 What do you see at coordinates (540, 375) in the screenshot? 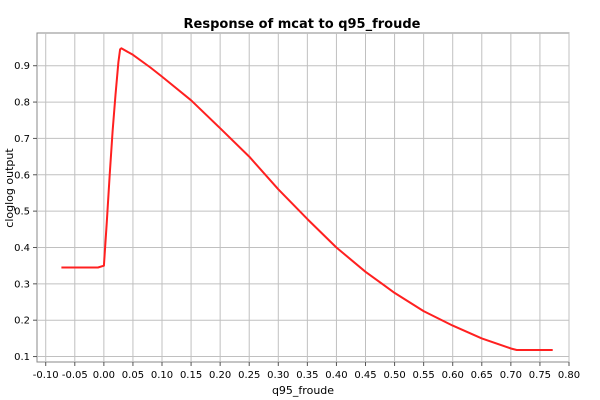
I see `x-tick-label: 0.75` at bounding box center [540, 375].